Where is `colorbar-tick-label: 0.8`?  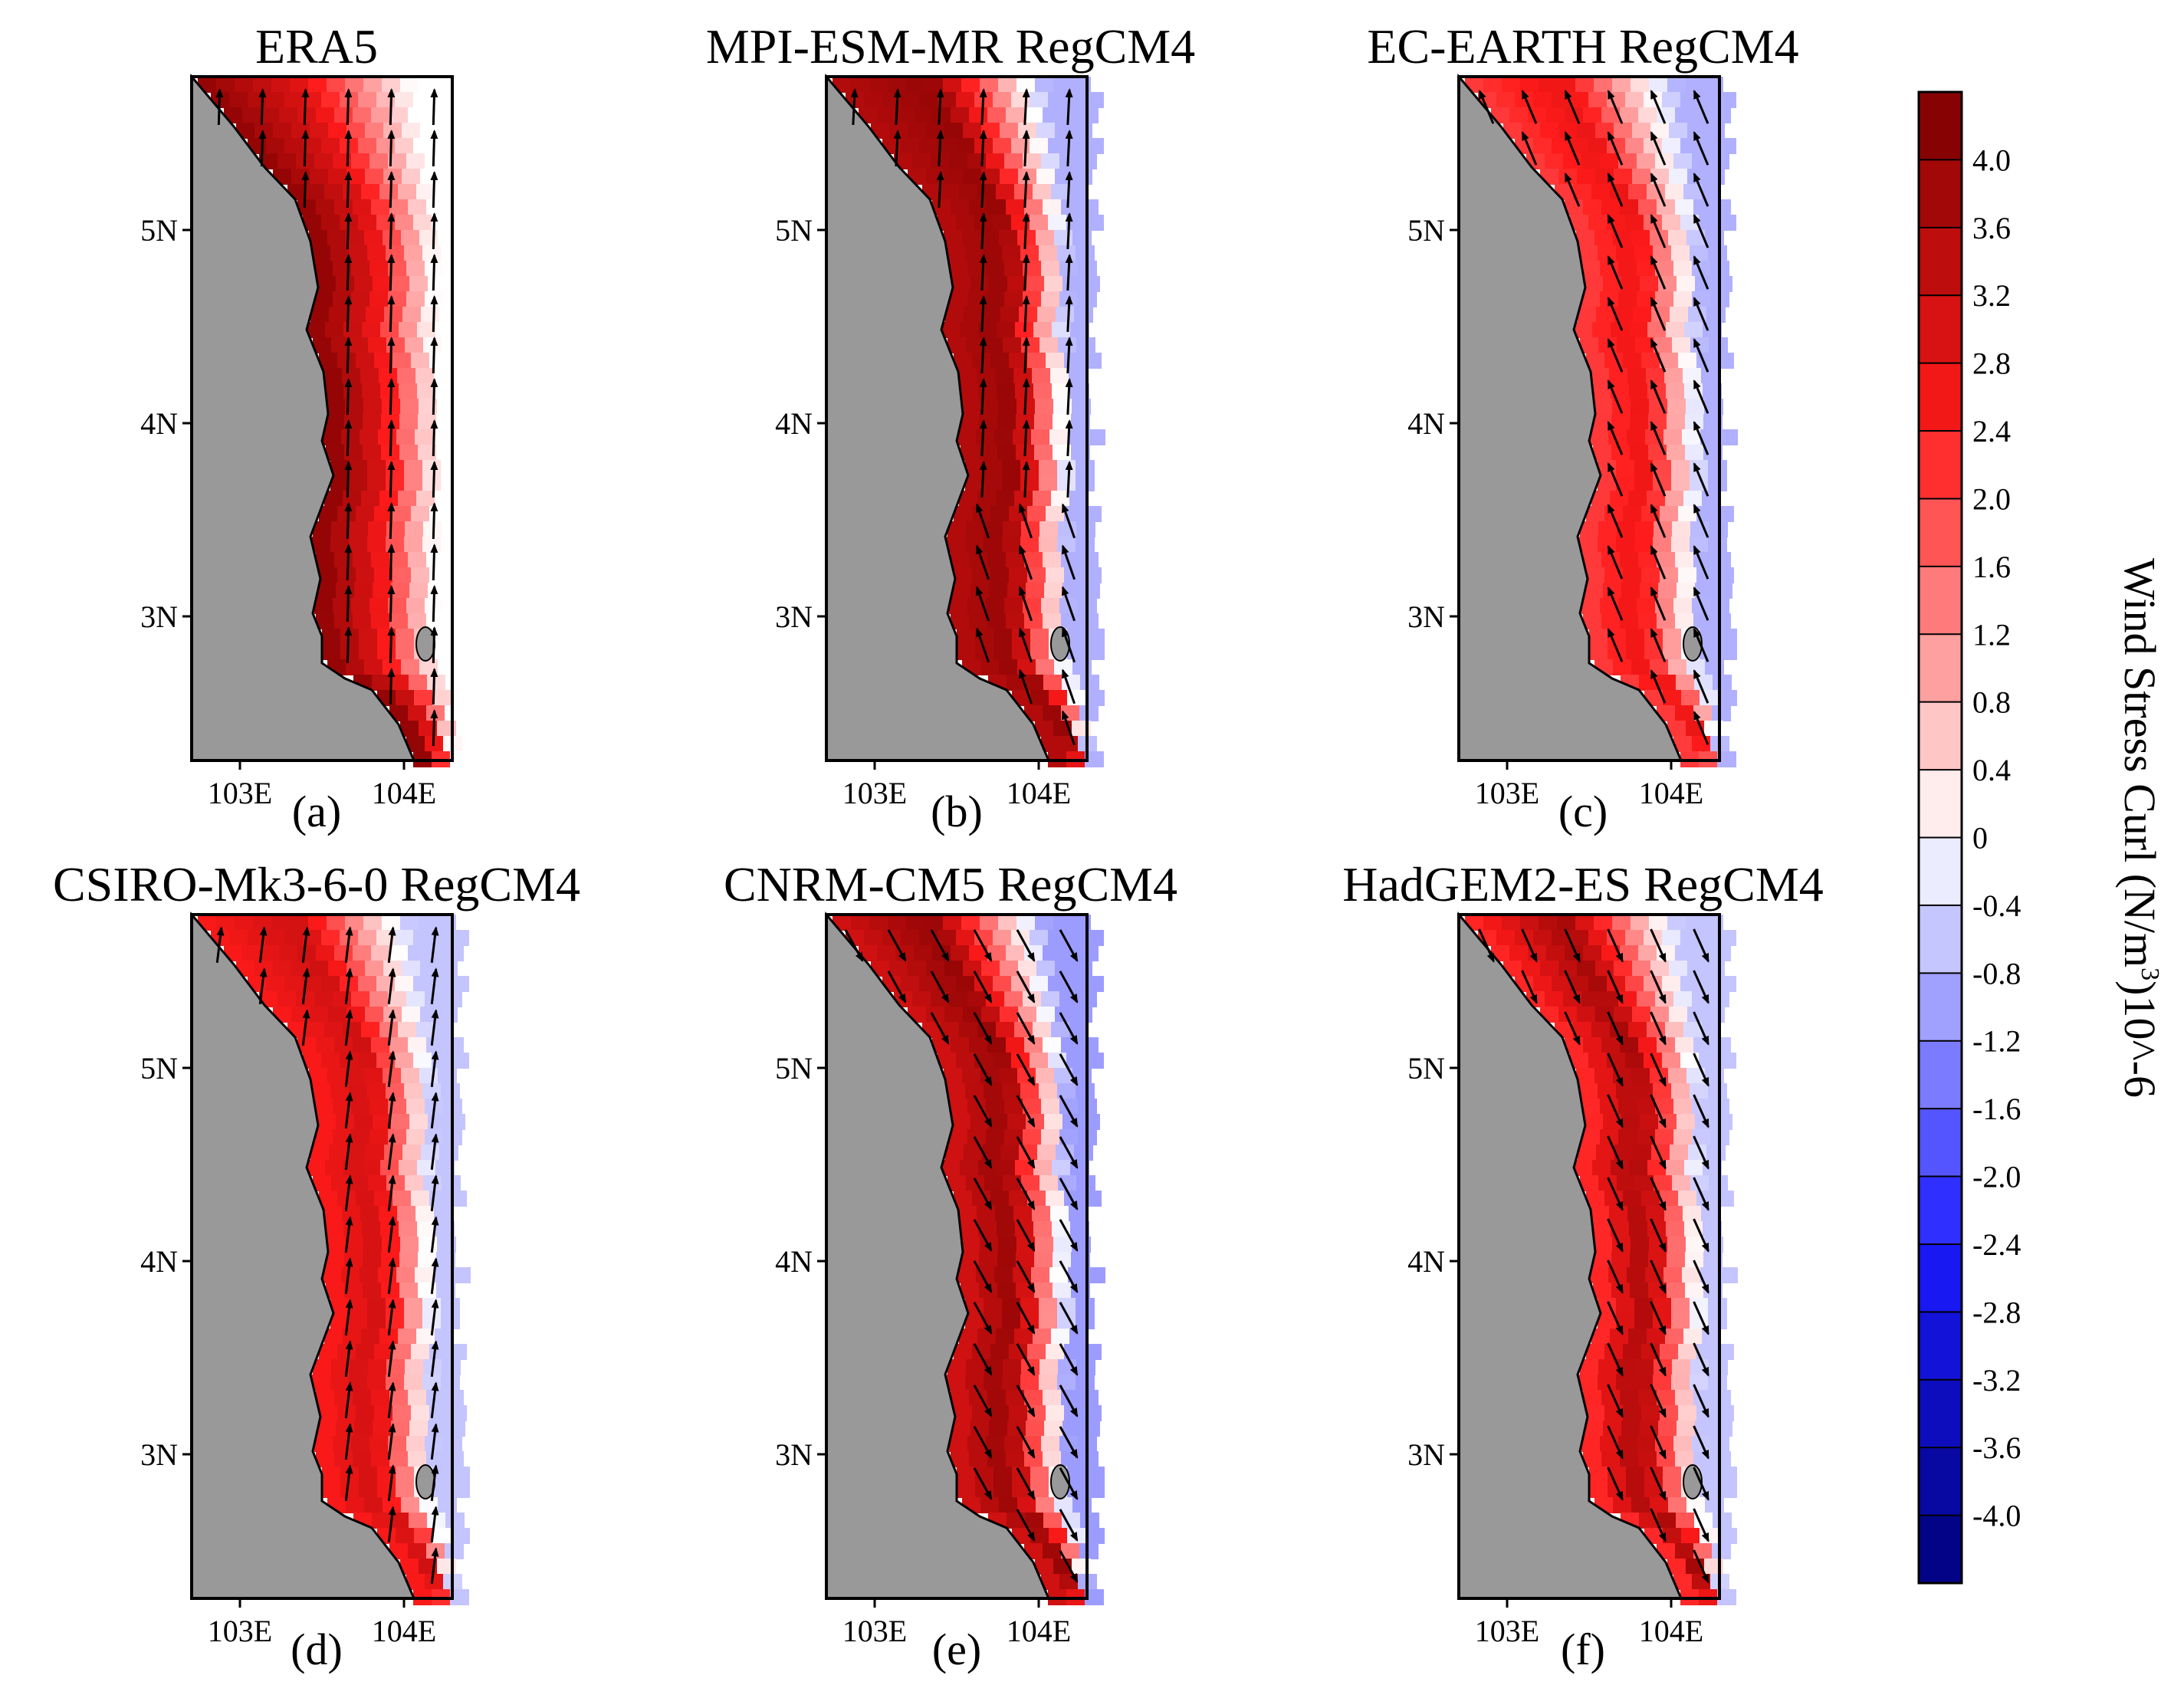
colorbar-tick-label: 0.8 is located at coordinates (1991, 702).